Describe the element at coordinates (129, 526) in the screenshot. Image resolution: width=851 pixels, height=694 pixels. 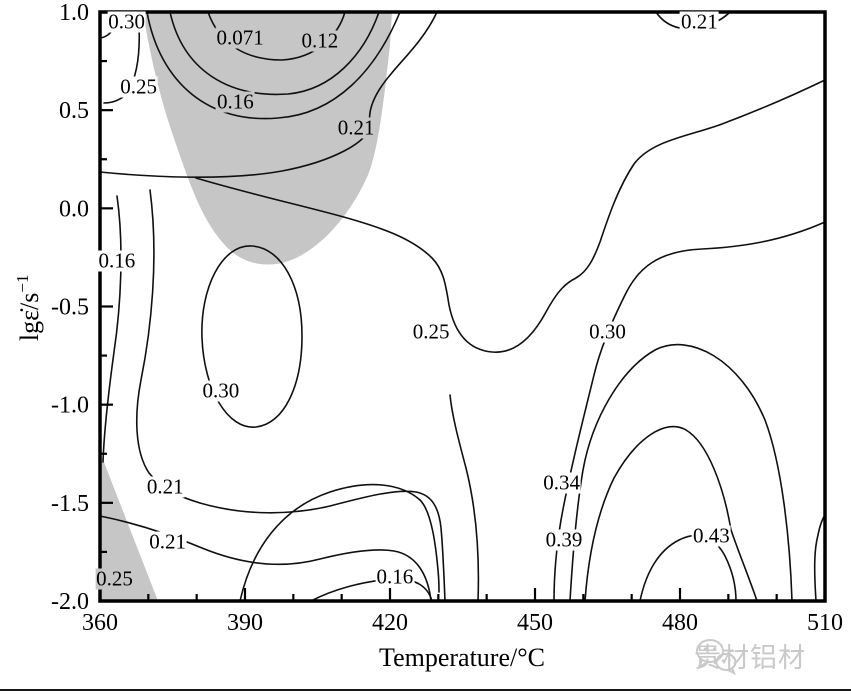
I see `instability-region-lower-left` at that location.